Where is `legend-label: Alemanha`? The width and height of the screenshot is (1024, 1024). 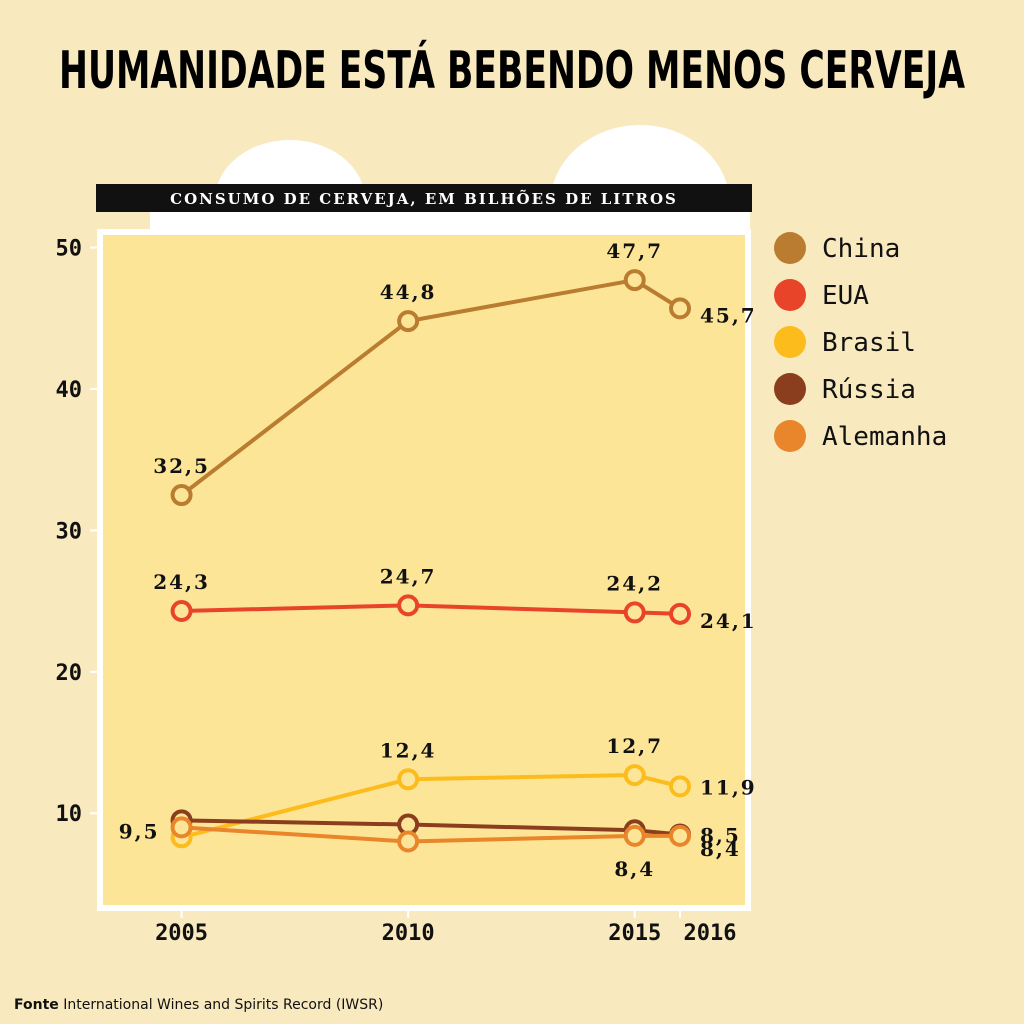 legend-label: Alemanha is located at coordinates (884, 437).